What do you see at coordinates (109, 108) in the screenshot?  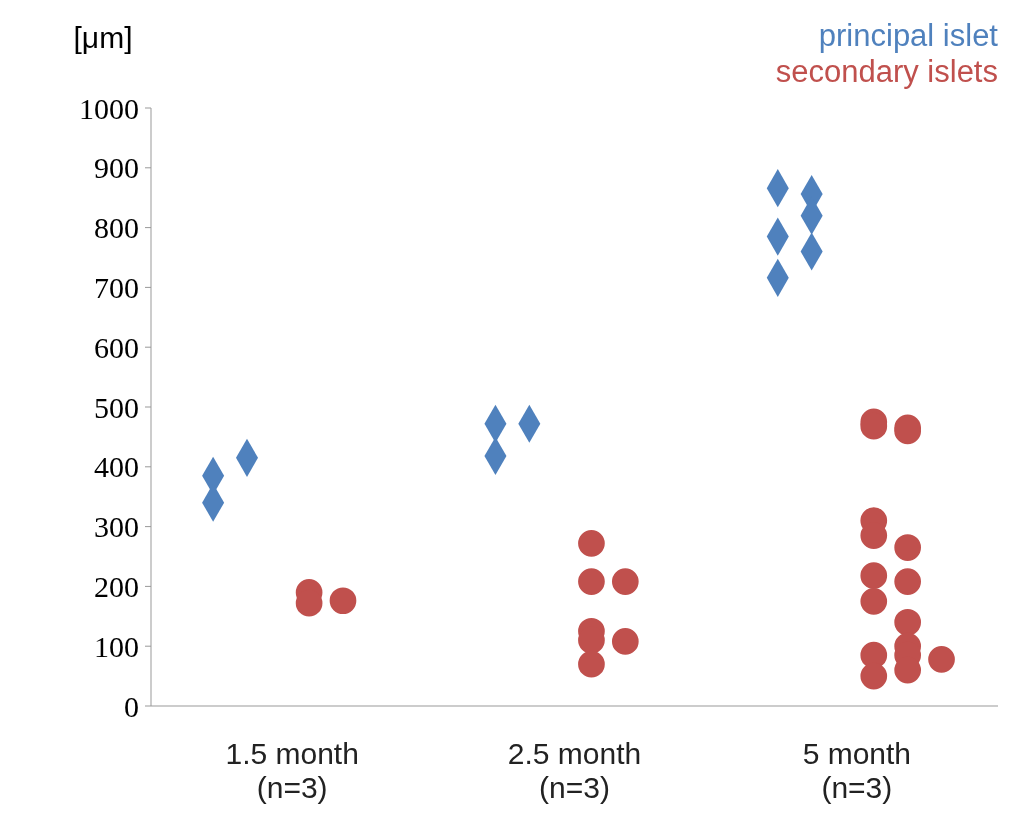 I see `y-tick-label: 1000` at bounding box center [109, 108].